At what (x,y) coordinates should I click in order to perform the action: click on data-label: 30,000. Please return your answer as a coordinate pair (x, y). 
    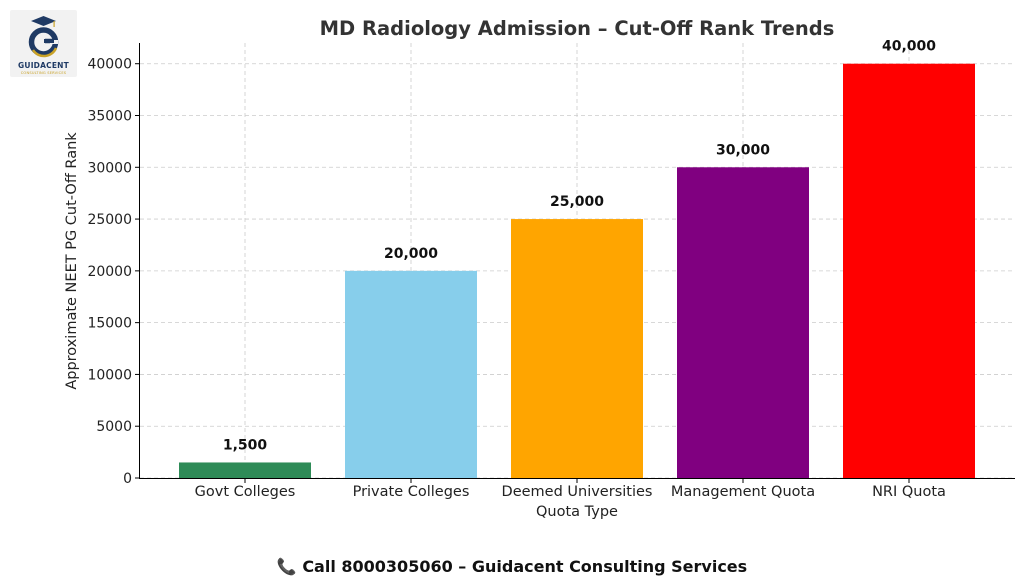
    Looking at the image, I should click on (743, 150).